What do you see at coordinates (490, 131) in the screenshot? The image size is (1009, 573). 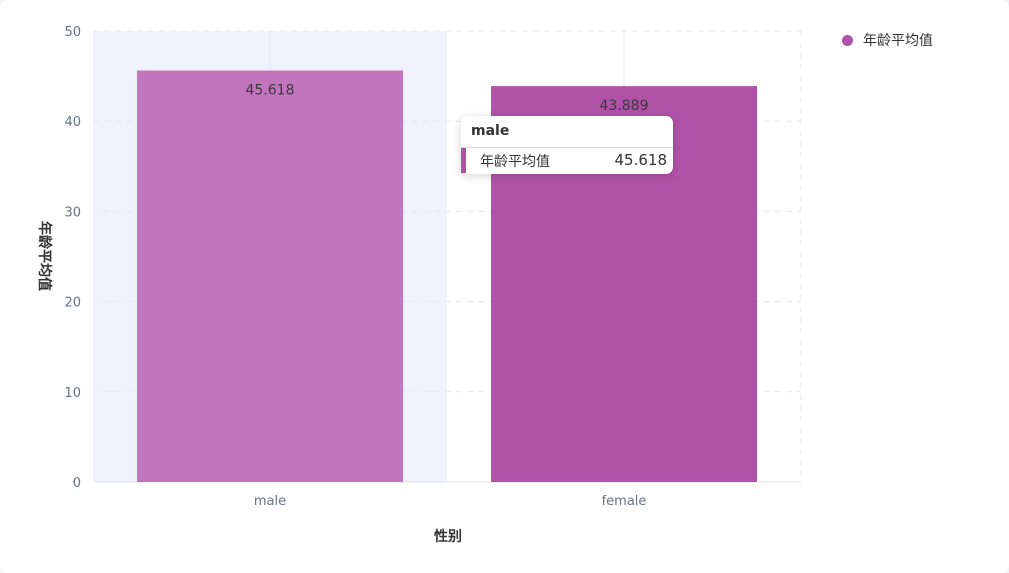 I see `tooltip-title: male` at bounding box center [490, 131].